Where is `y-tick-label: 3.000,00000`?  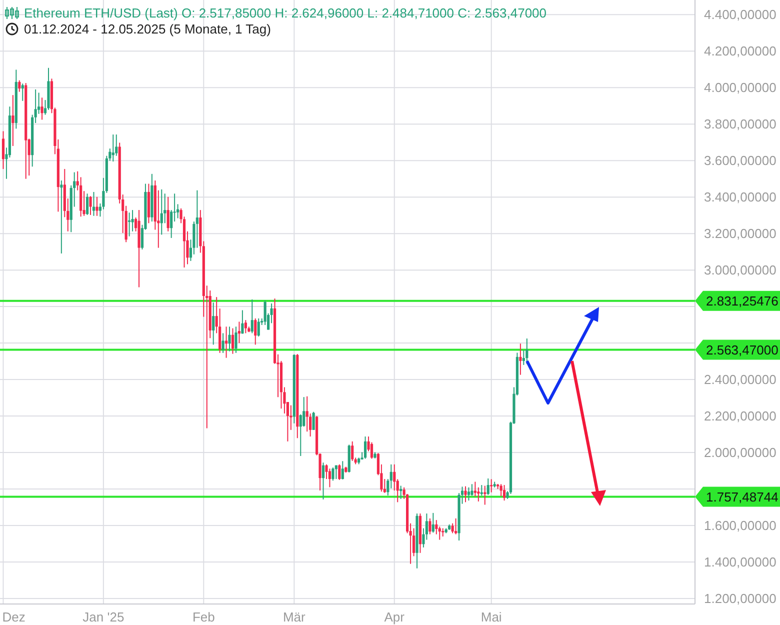
y-tick-label: 3.000,00000 is located at coordinates (740, 270).